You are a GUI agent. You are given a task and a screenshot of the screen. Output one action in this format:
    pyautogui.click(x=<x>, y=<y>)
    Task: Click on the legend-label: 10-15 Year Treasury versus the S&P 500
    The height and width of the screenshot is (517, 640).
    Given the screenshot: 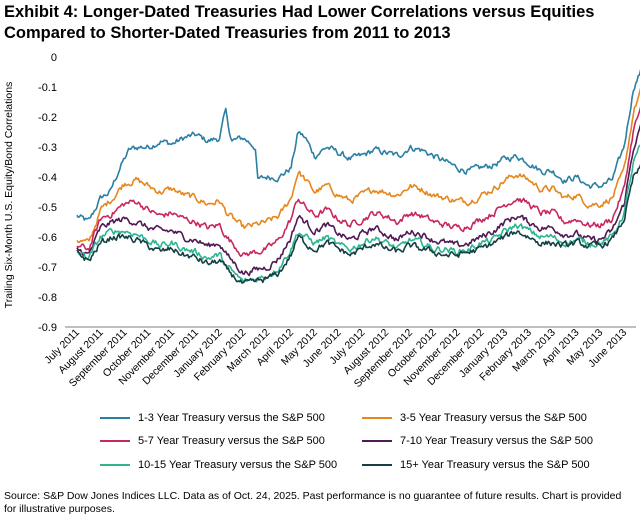 What is the action you would take?
    pyautogui.click(x=238, y=465)
    